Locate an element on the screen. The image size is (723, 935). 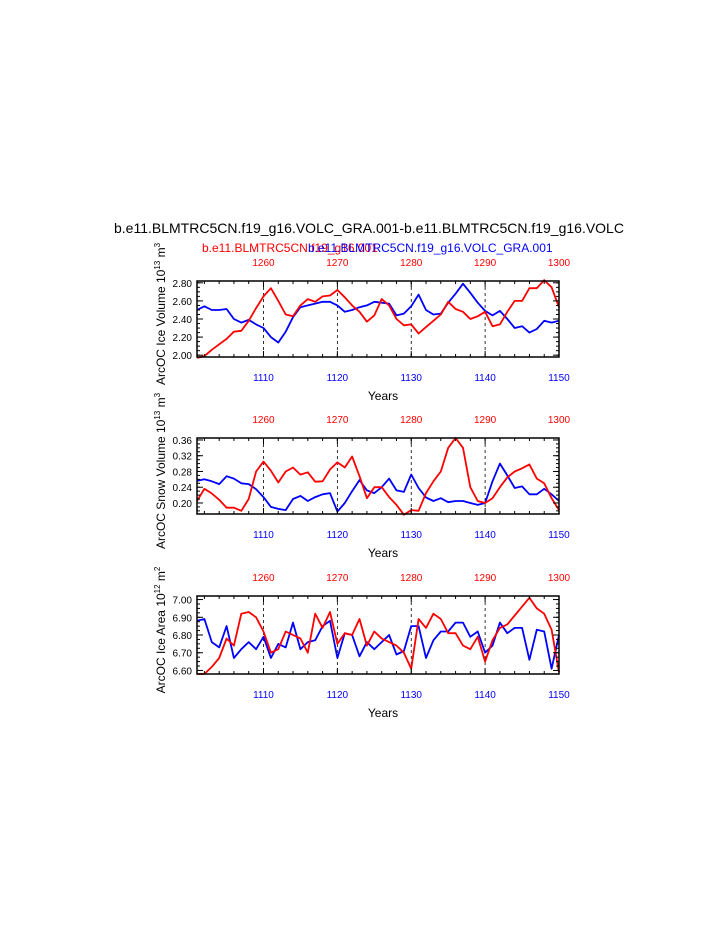
y-tick-label: 2.00 is located at coordinates (183, 356).